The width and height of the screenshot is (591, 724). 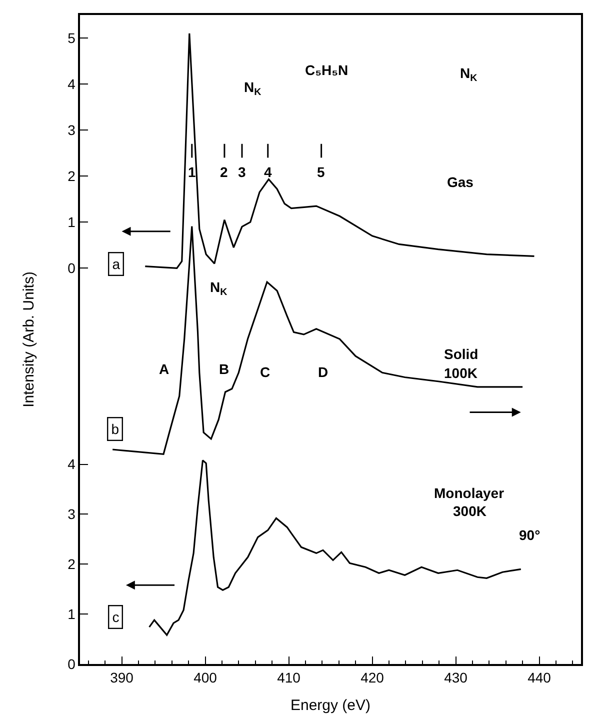 I want to click on x-tick-label: 400, so click(x=206, y=678).